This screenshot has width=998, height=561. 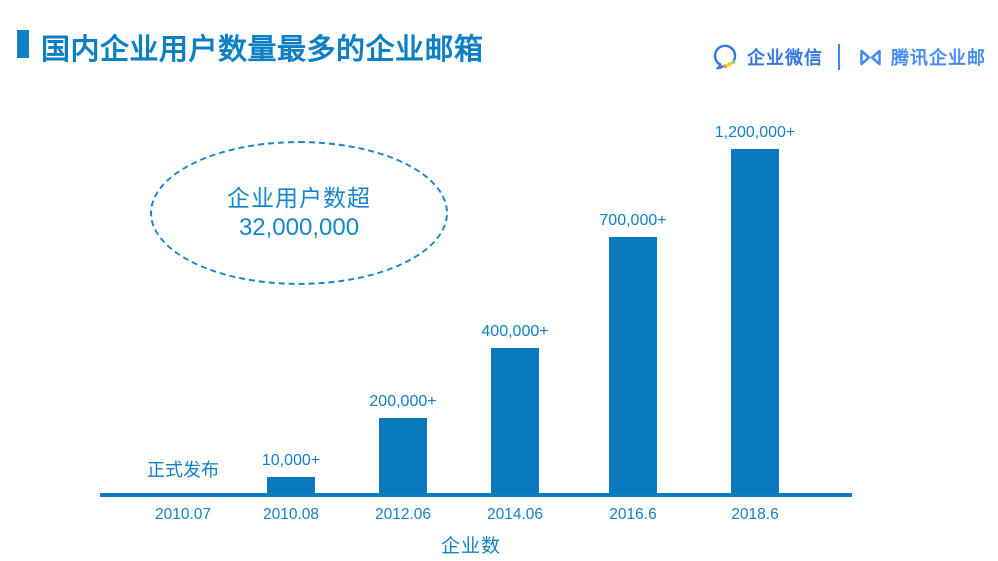 What do you see at coordinates (291, 486) in the screenshot?
I see `bar-2010.08` at bounding box center [291, 486].